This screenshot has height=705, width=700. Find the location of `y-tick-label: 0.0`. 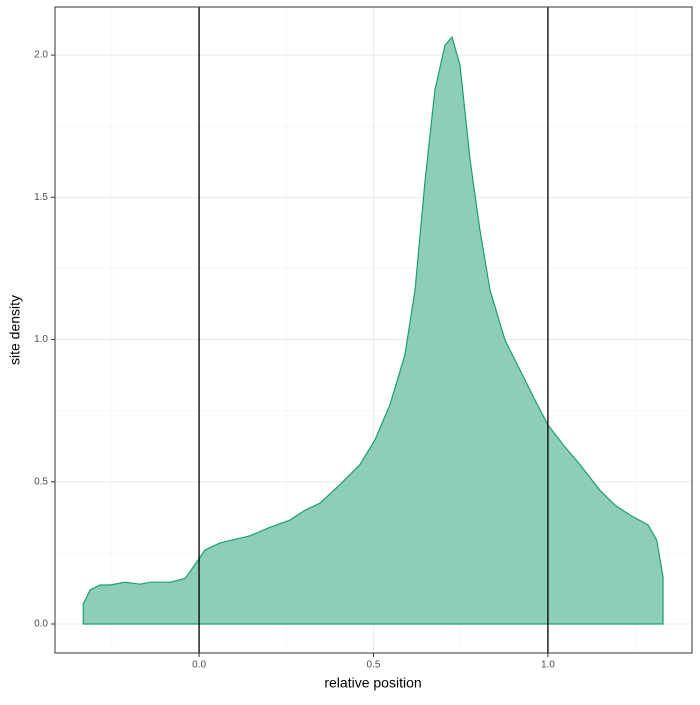

y-tick-label: 0.0 is located at coordinates (41, 624).